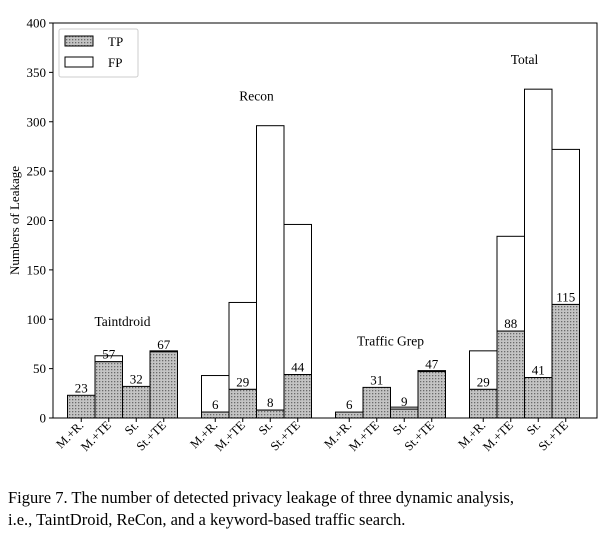 The height and width of the screenshot is (546, 611). I want to click on legend-label-fp: FP, so click(115, 62).